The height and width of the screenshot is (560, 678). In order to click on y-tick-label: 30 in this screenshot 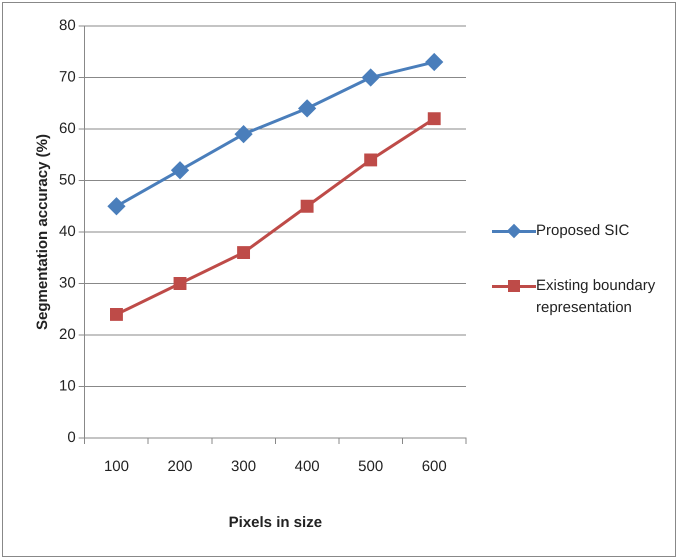, I will do `click(67, 283)`.